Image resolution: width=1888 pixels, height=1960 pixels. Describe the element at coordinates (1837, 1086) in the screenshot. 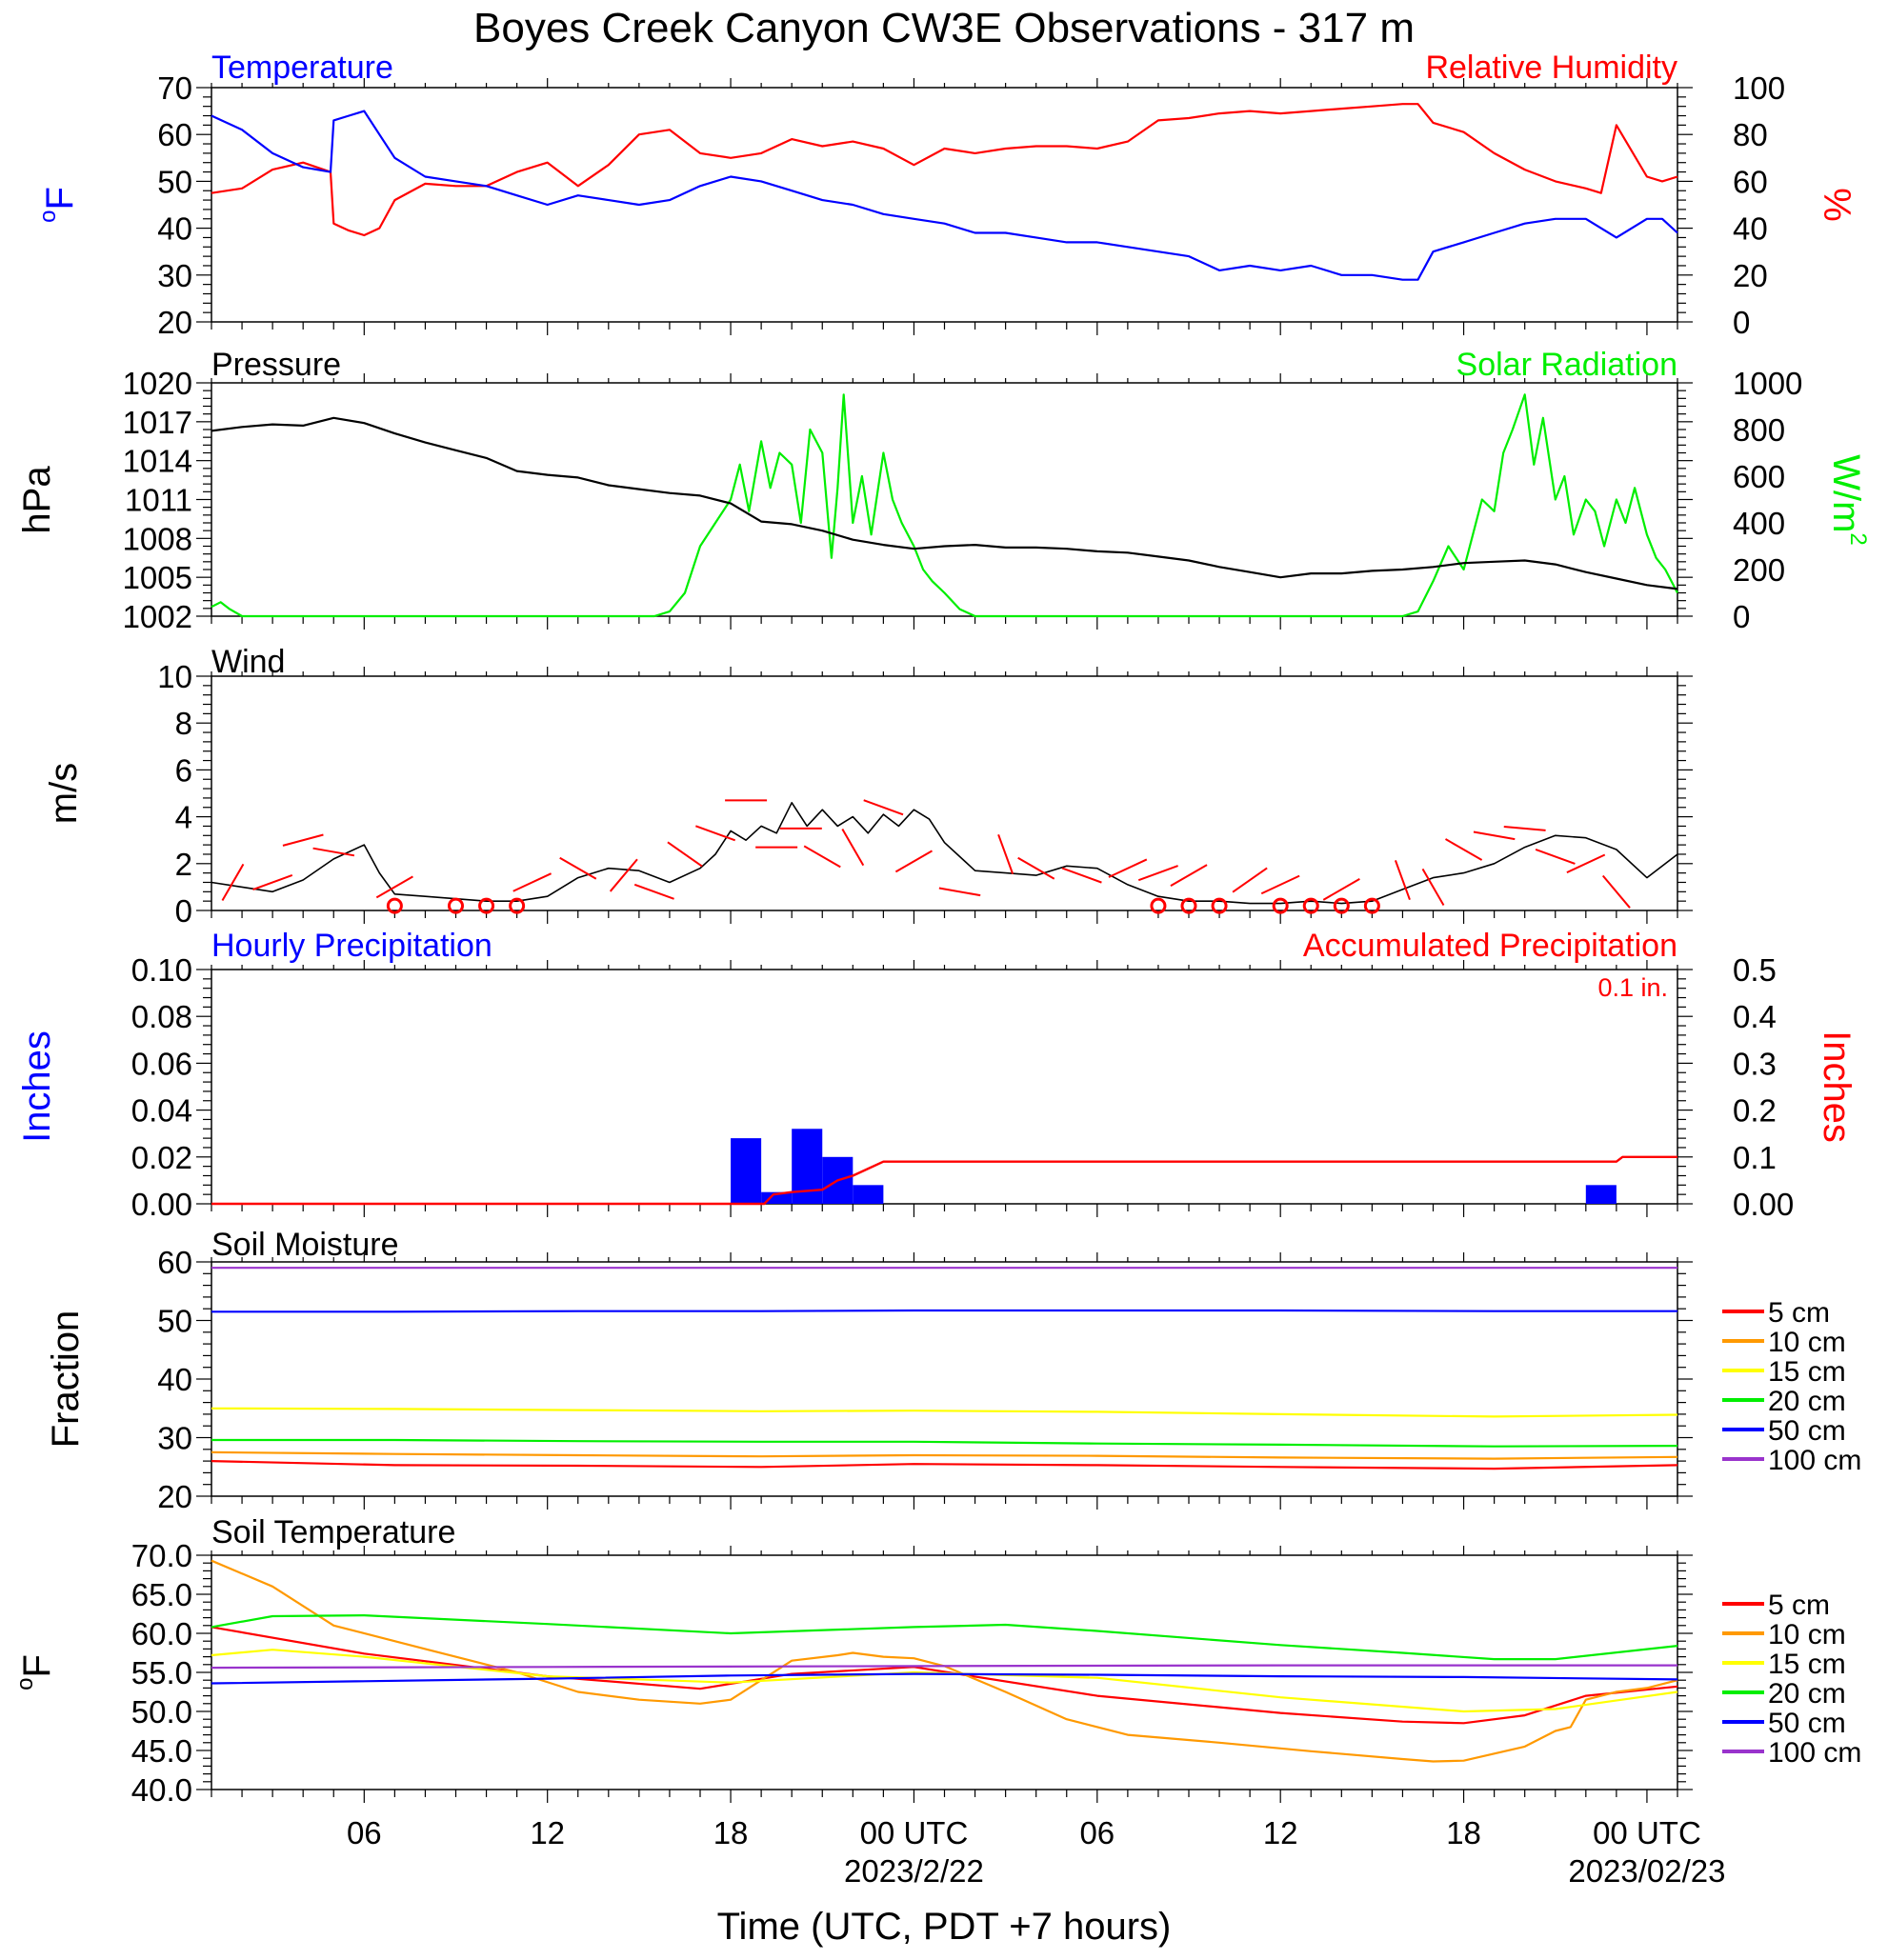

I see `accum-precip-unit-label: Inches` at that location.